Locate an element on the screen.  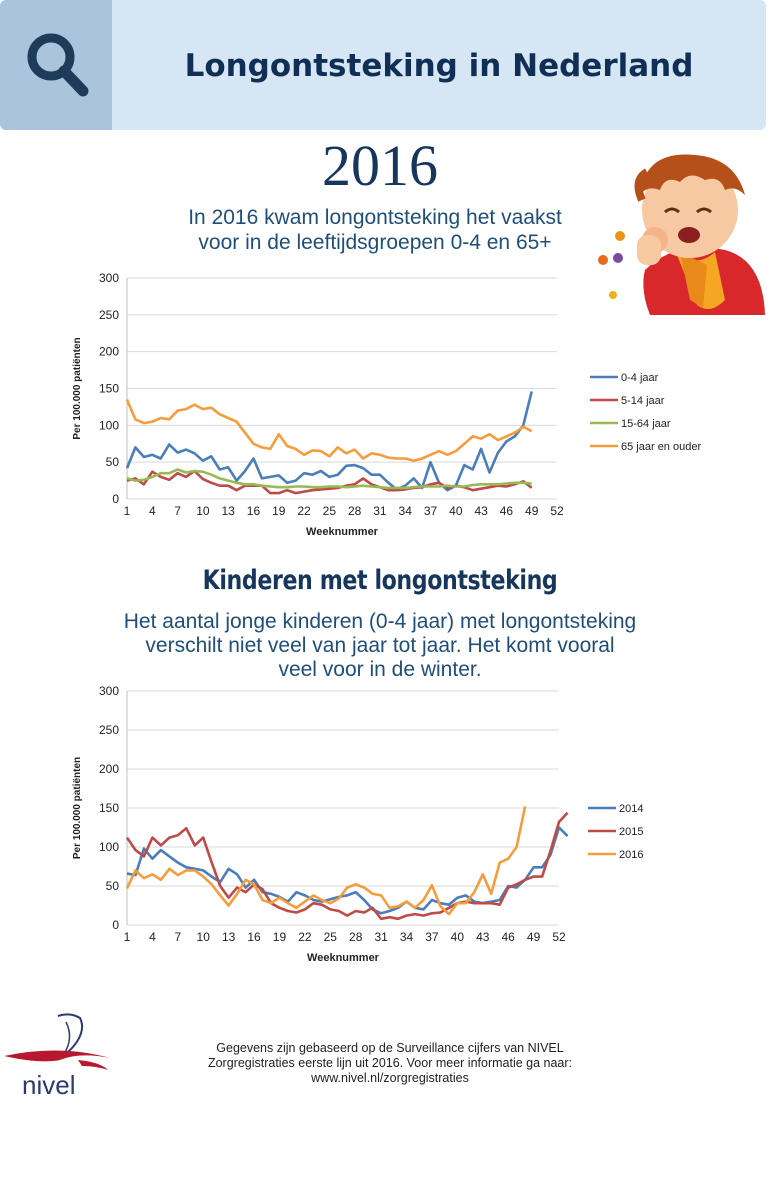
series-line-5-14-jaar is located at coordinates (329, 482).